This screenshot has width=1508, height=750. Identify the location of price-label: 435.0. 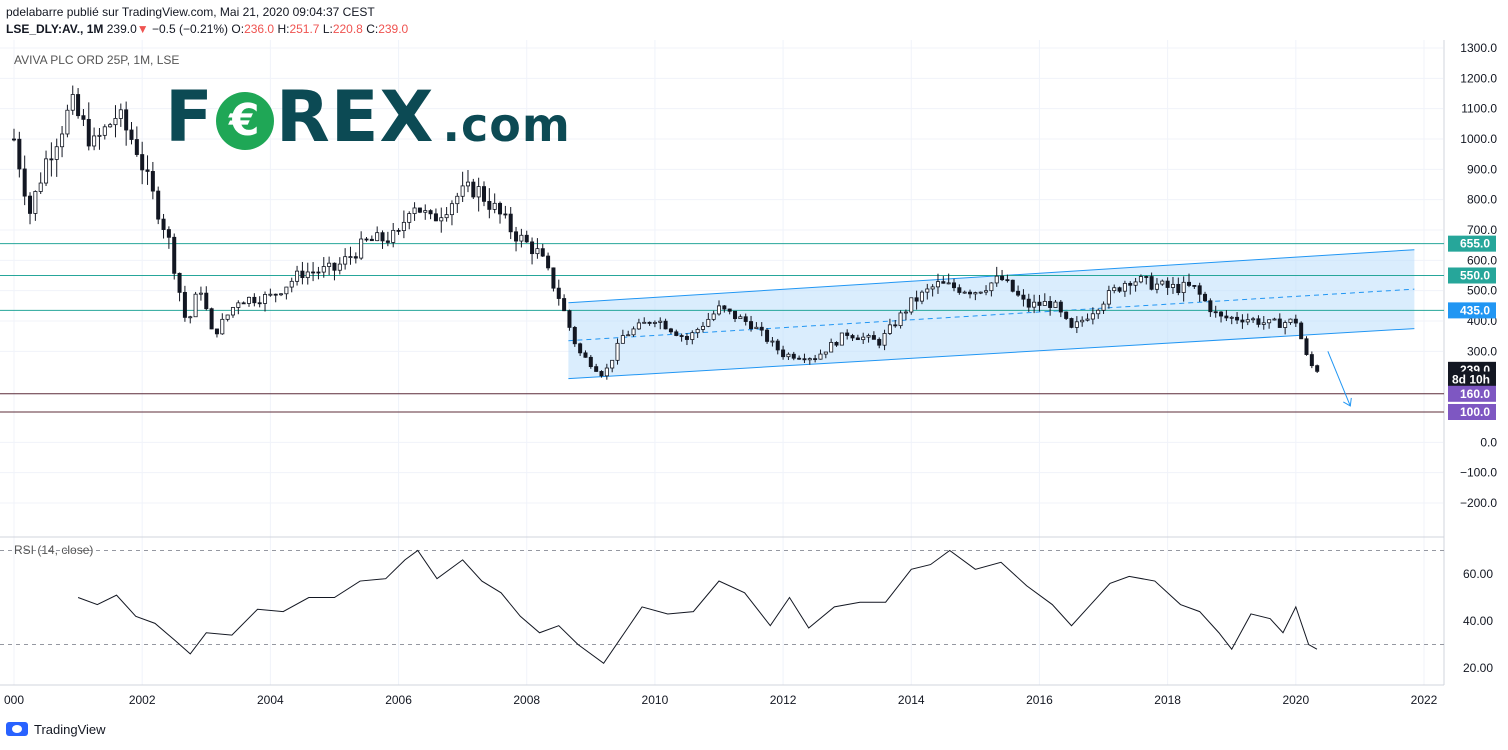
(1475, 310).